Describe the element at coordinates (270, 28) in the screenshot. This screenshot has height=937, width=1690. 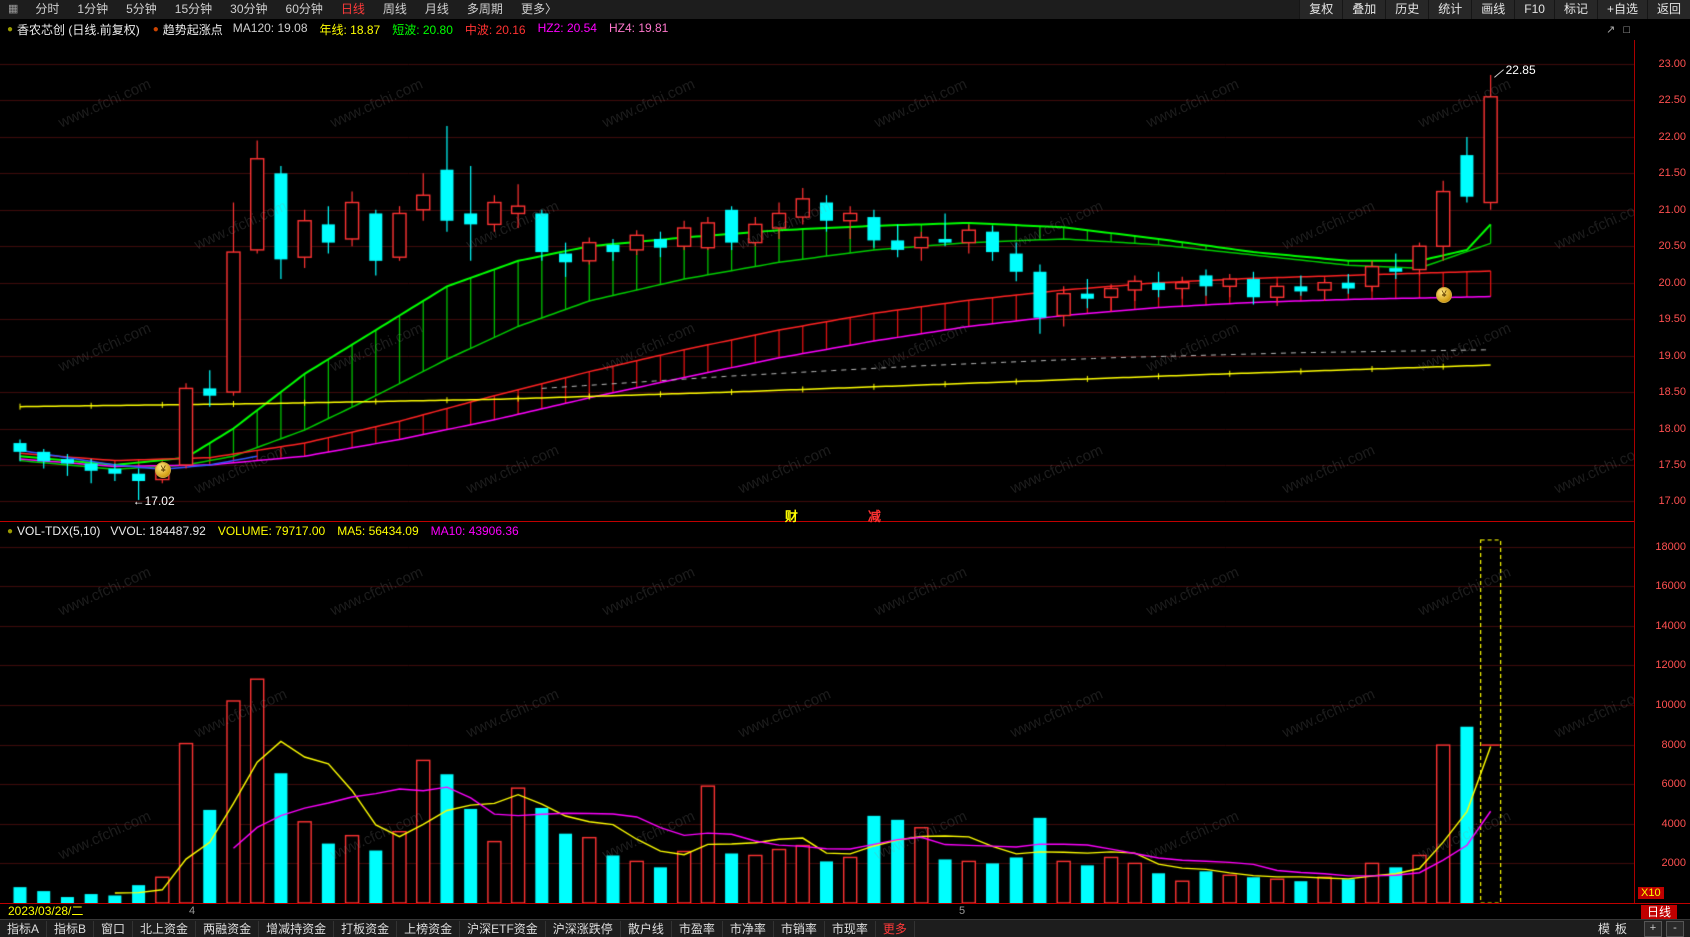
I see `indicator-value: MA120: 19.08` at that location.